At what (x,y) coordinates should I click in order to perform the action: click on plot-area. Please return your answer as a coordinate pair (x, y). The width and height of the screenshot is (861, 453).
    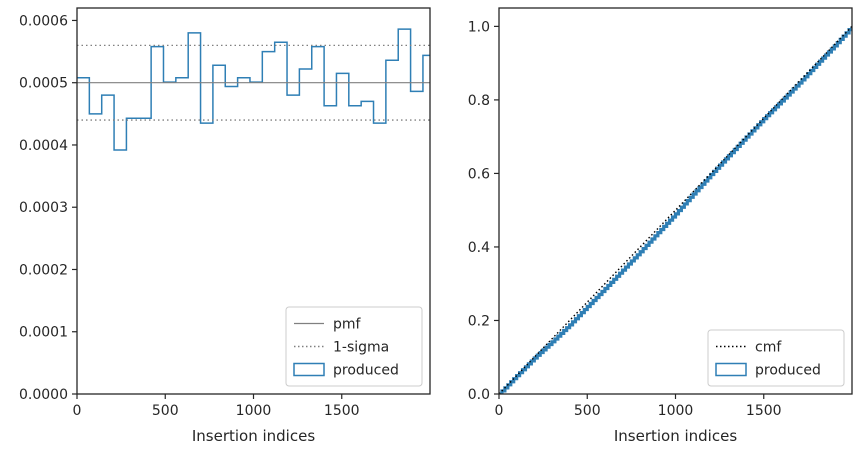
    Looking at the image, I should click on (253, 89).